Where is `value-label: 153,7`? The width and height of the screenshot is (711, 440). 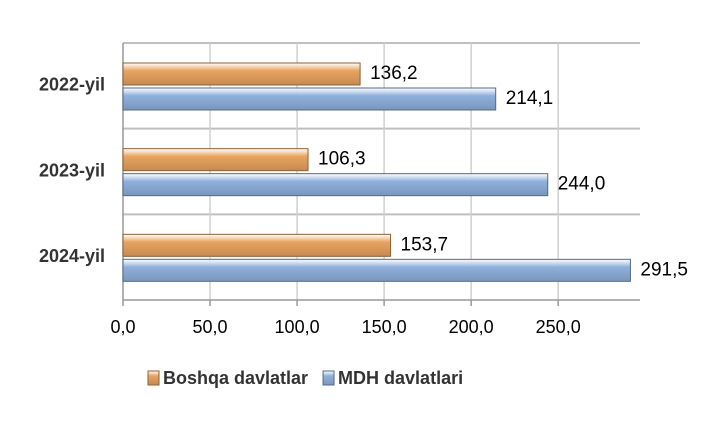 value-label: 153,7 is located at coordinates (425, 244).